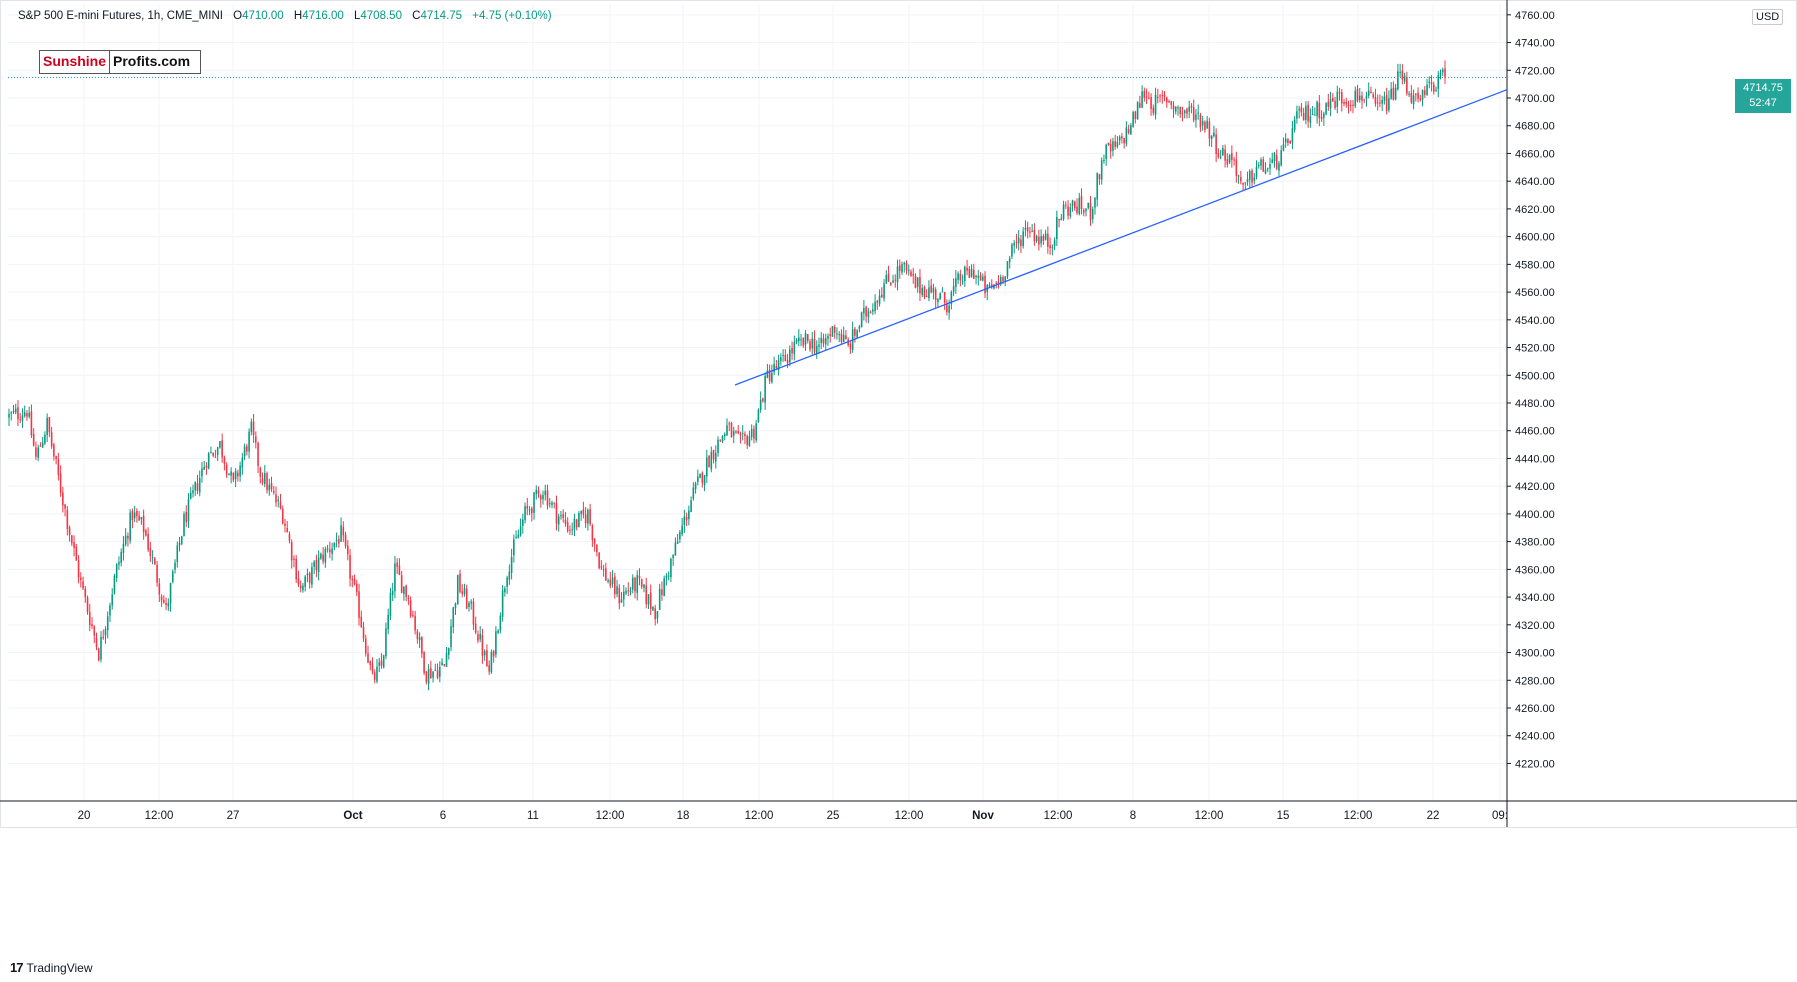  What do you see at coordinates (1500, 816) in the screenshot?
I see `x-tick-label: 09:` at bounding box center [1500, 816].